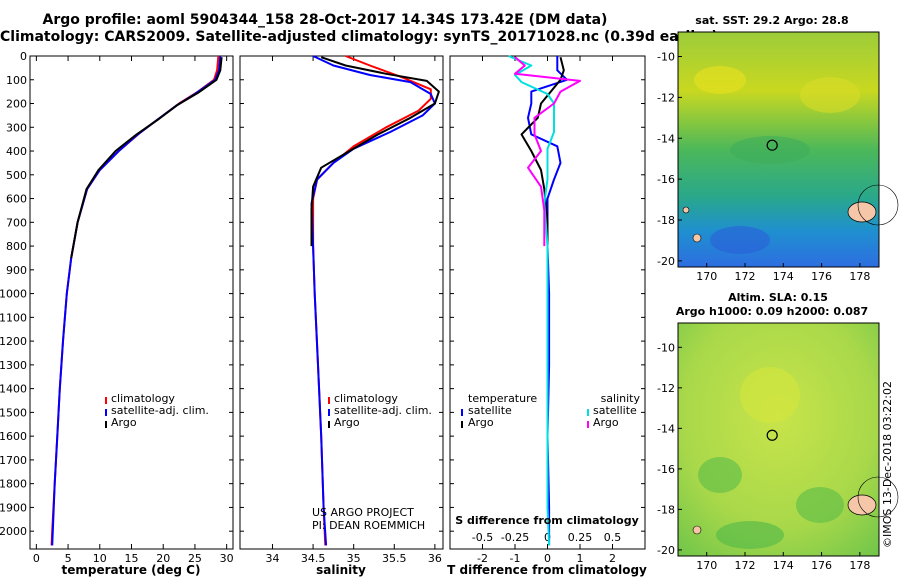 This screenshot has height=580, width=900. What do you see at coordinates (13, 436) in the screenshot?
I see `y-tick-label: 1600` at bounding box center [13, 436].